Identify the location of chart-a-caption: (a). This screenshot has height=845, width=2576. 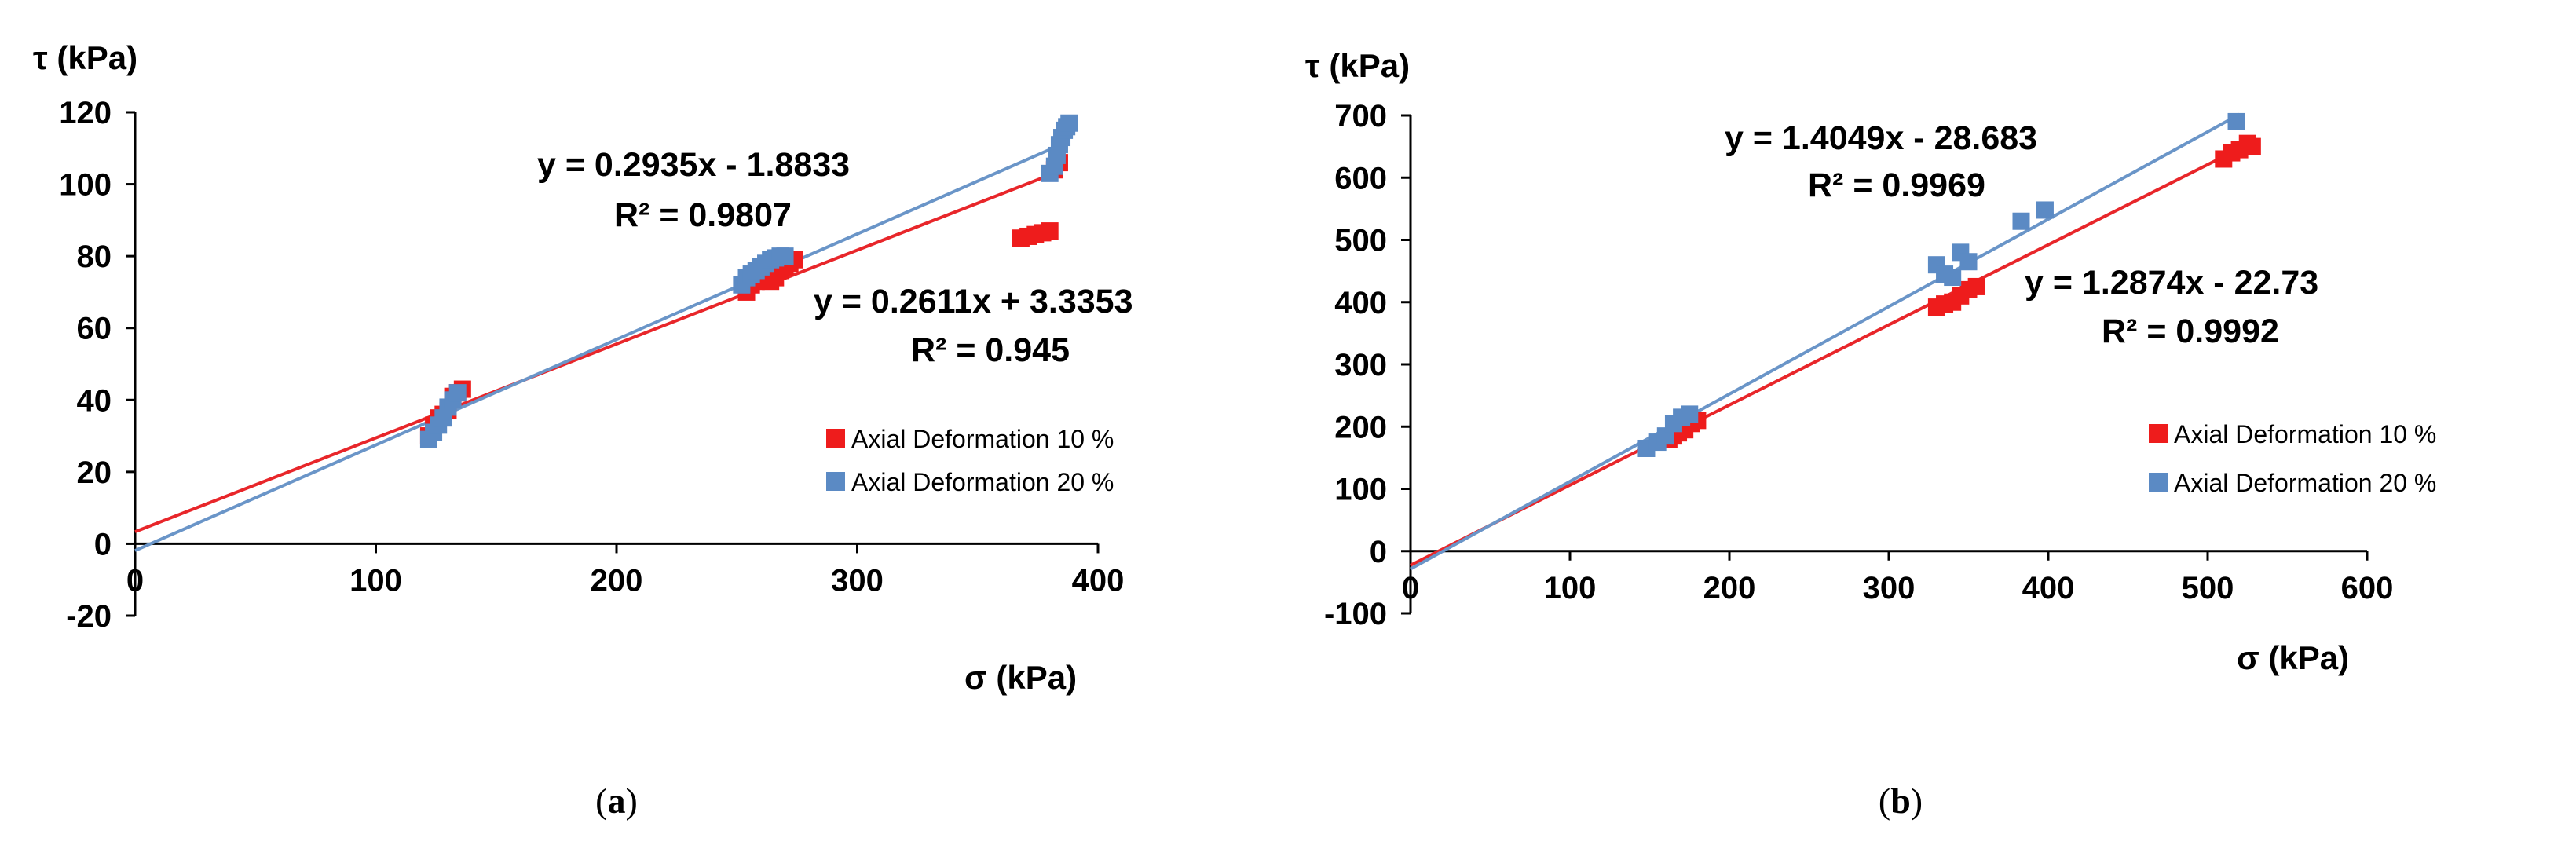
(616, 801).